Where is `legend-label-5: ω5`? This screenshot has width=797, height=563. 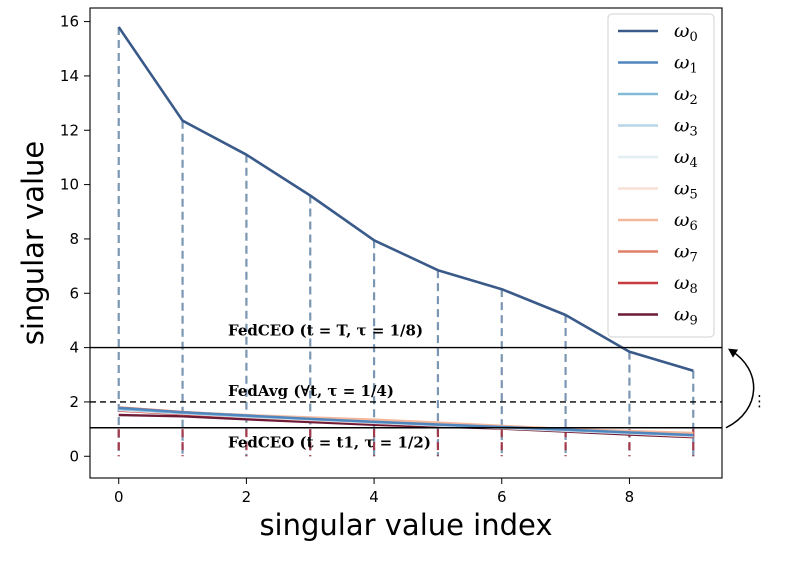
legend-label-5: ω5 is located at coordinates (686, 190).